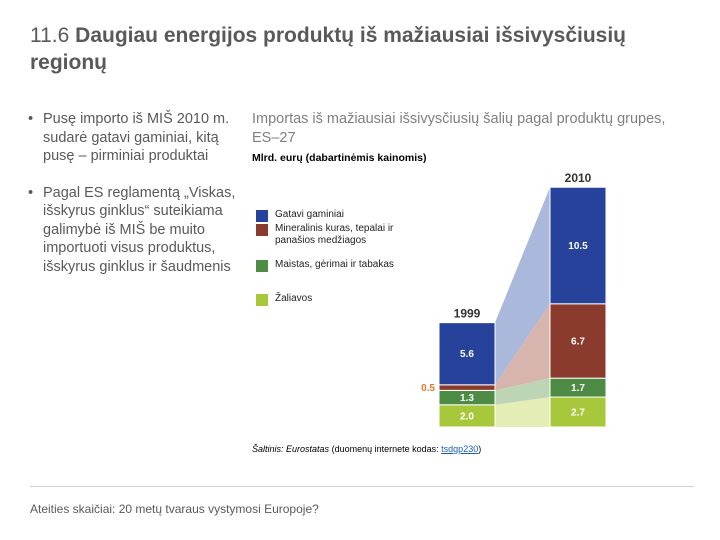 The image size is (720, 540). Describe the element at coordinates (522, 347) in the screenshot. I see `transition-band-mineral-fuels` at that location.